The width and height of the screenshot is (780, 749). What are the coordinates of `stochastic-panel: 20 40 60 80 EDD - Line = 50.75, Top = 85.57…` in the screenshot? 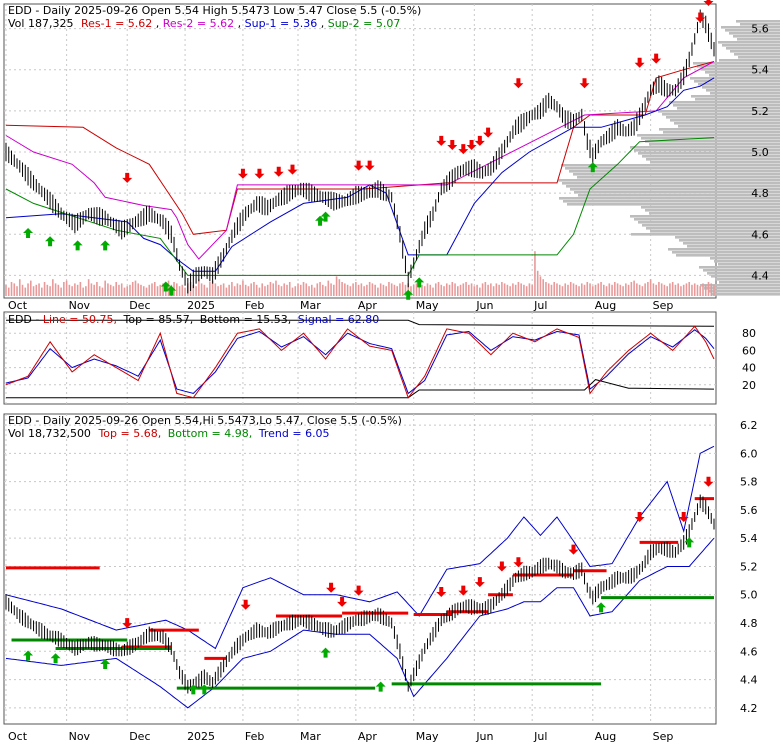 It's located at (379, 358).